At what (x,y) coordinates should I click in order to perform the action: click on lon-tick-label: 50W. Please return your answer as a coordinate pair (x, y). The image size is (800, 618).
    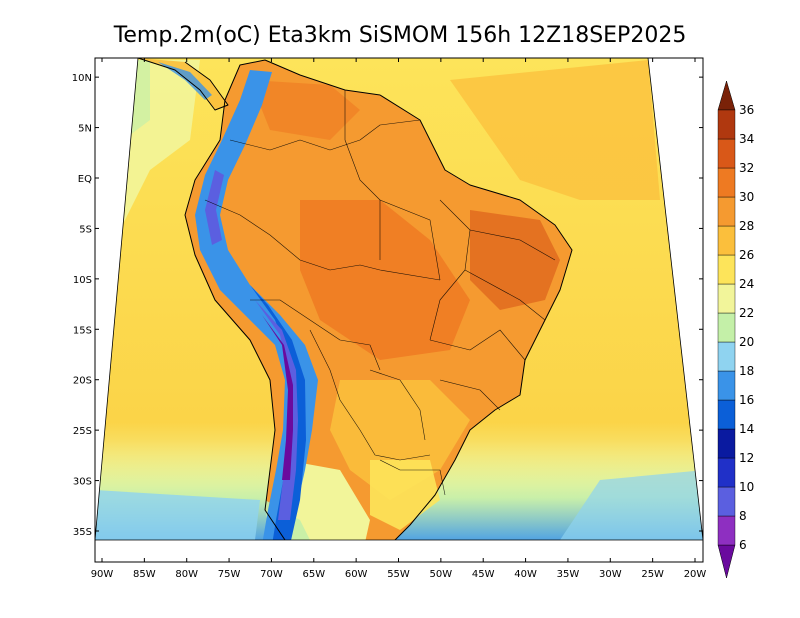
    Looking at the image, I should click on (441, 574).